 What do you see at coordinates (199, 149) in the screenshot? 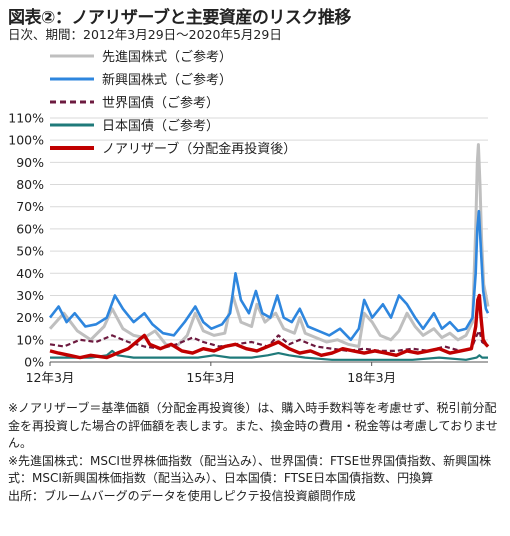
I see `legend-label: ノアリザーブ（分配金再投資後）` at bounding box center [199, 149].